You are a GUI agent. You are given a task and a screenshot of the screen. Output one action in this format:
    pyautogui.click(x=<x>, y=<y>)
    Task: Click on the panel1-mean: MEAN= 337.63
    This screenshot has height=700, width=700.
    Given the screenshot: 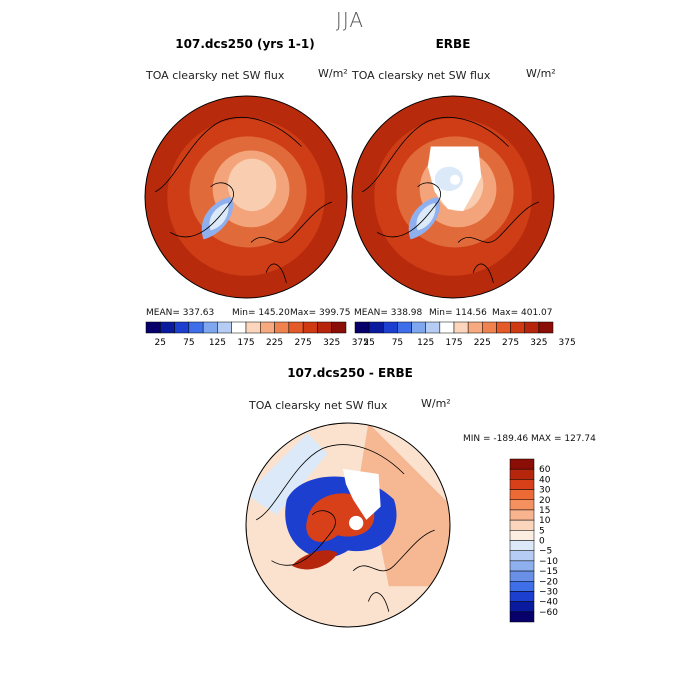 What is the action you would take?
    pyautogui.click(x=180, y=313)
    